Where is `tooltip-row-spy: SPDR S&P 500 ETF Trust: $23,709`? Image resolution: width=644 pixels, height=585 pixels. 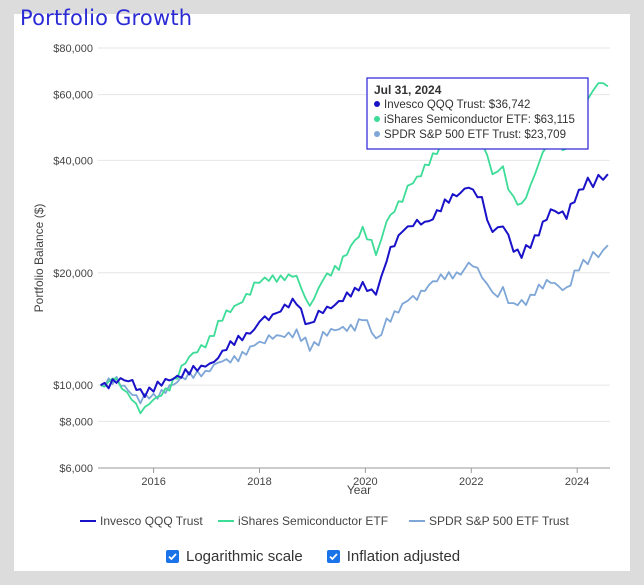
tooltip-row-spy: SPDR S&P 500 ETF Trust: $23,709 is located at coordinates (475, 135).